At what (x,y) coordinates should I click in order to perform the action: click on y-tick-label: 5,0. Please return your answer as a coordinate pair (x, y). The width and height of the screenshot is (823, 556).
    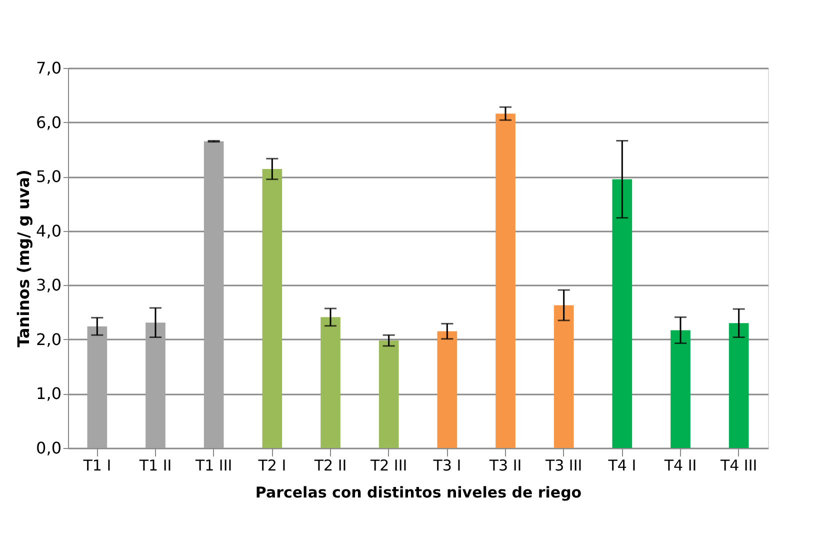
    Looking at the image, I should click on (49, 176).